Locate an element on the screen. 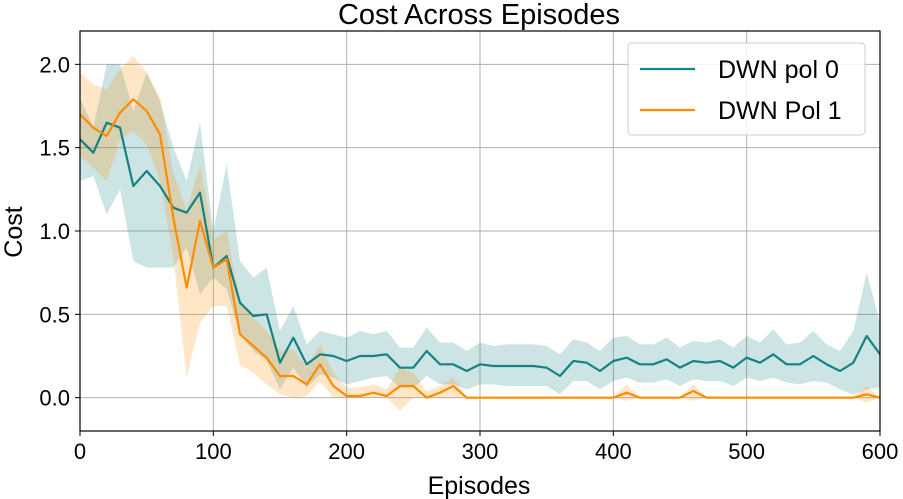 The height and width of the screenshot is (499, 903). y-tick-label: 0.0 is located at coordinates (54, 398).